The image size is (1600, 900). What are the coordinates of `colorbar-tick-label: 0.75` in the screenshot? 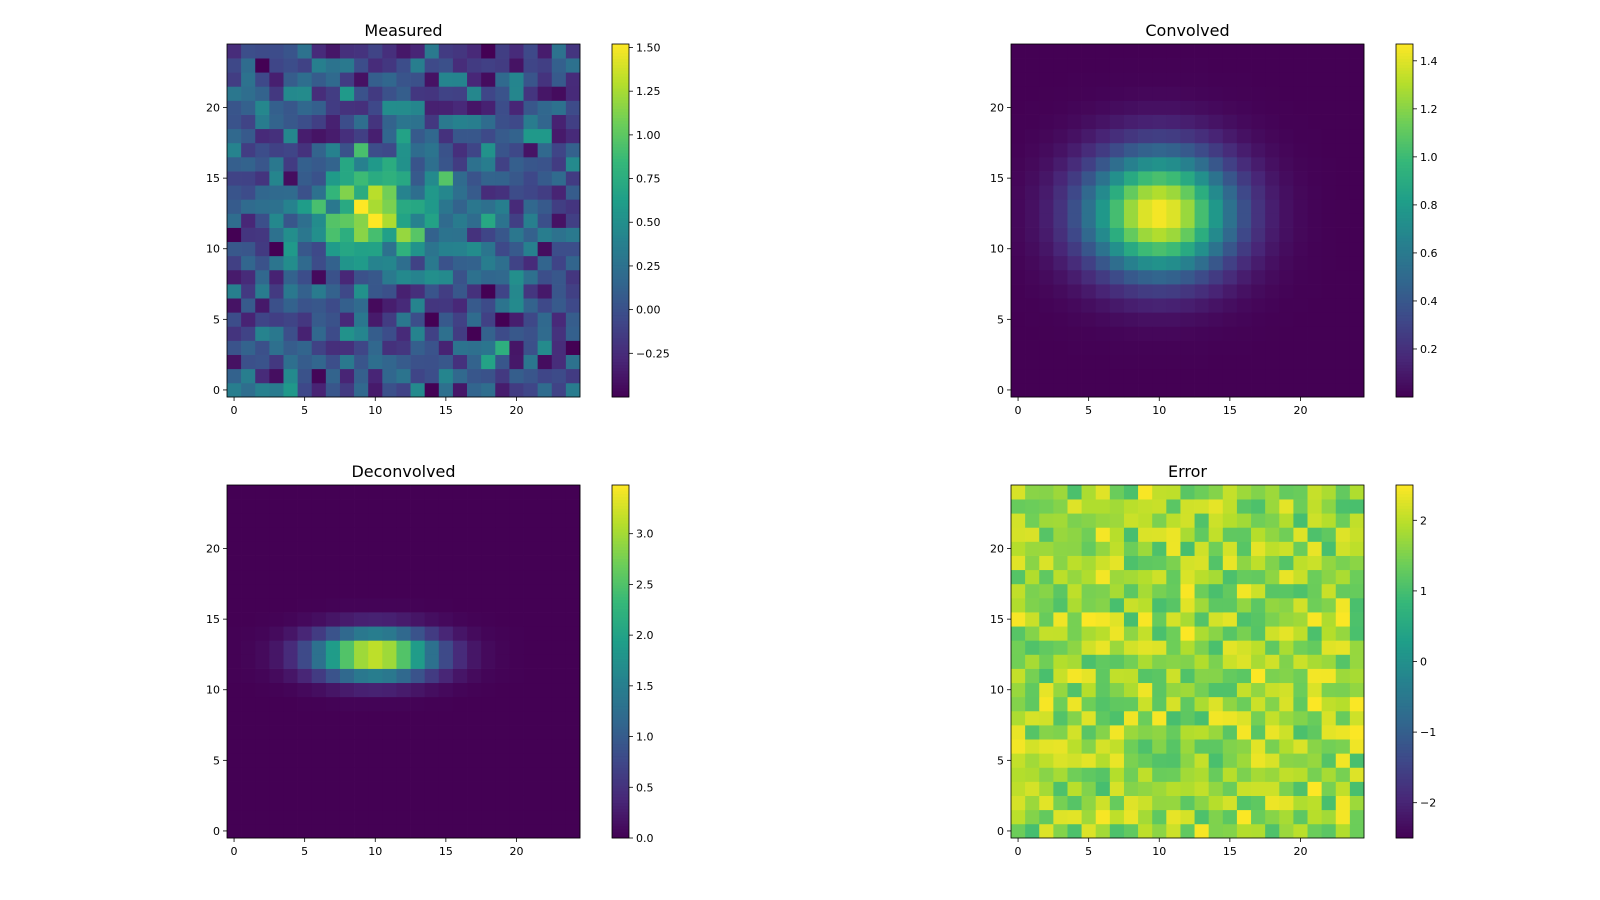 It's located at (648, 179).